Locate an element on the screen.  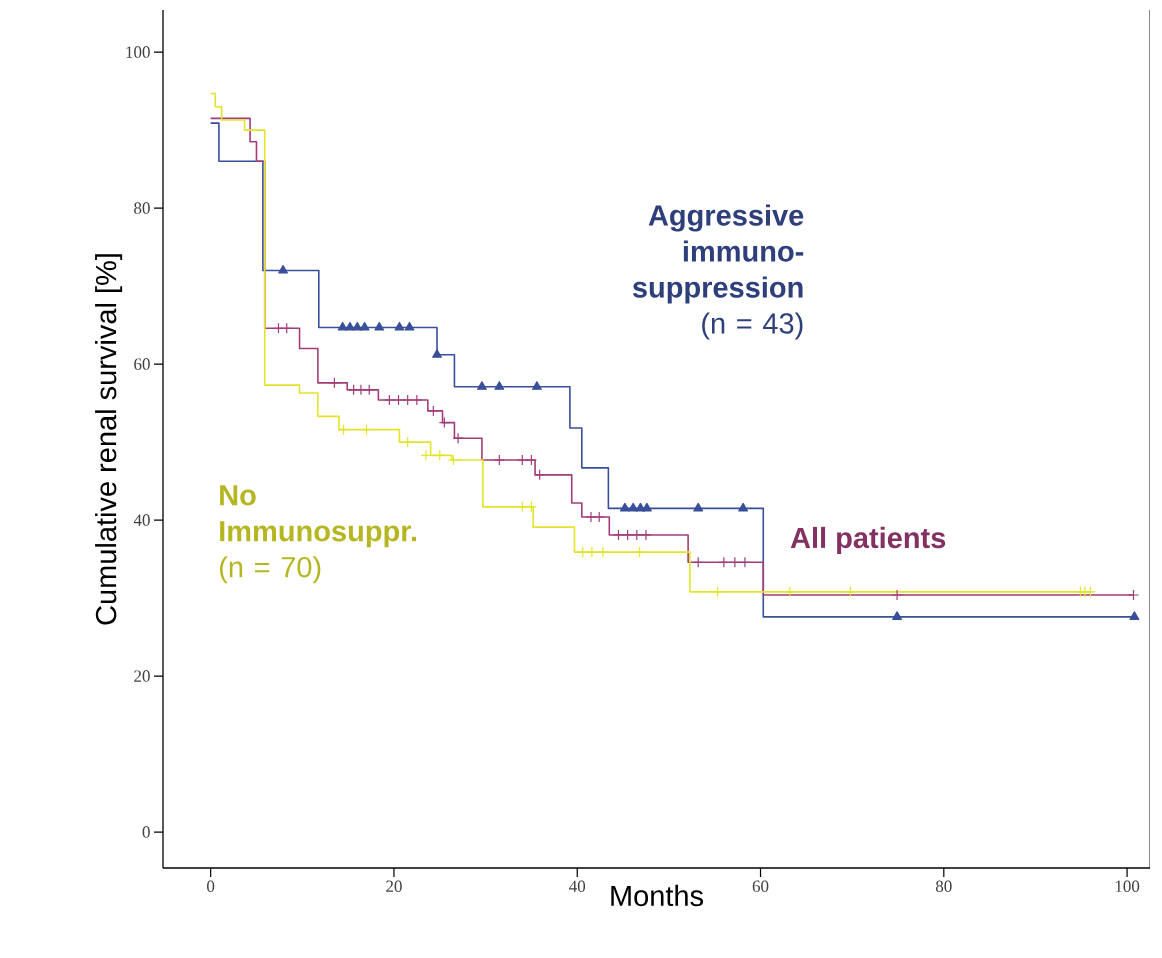
x-tick-label: 60 is located at coordinates (760, 886).